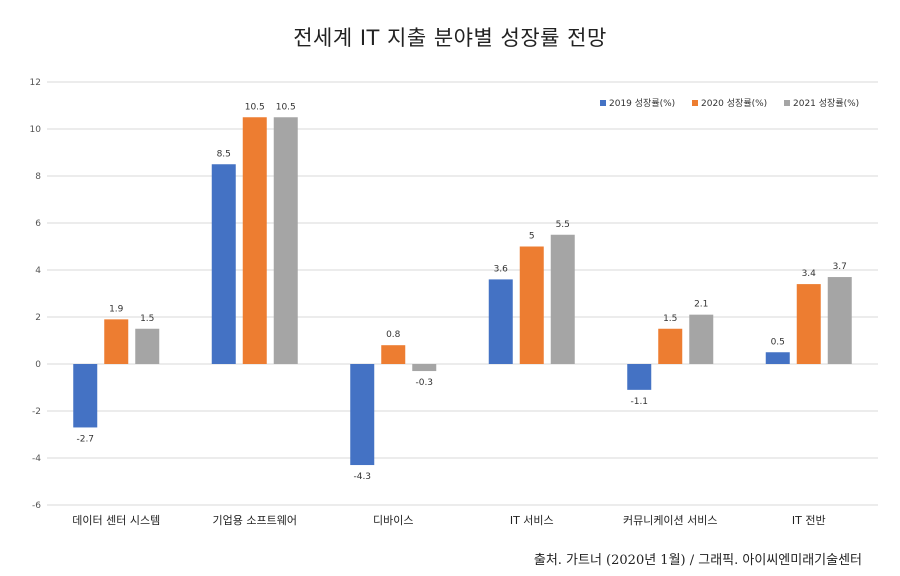 Image resolution: width=900 pixels, height=576 pixels. Describe the element at coordinates (36, 459) in the screenshot. I see `y-tick-label: -4` at that location.